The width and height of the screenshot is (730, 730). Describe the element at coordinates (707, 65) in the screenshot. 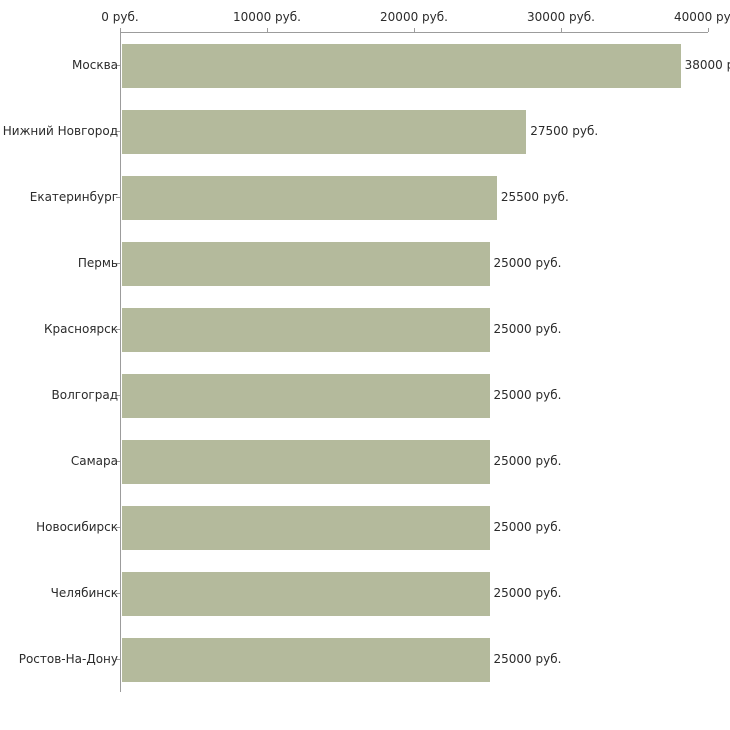

I see `value-label: 38000 руб.` at that location.